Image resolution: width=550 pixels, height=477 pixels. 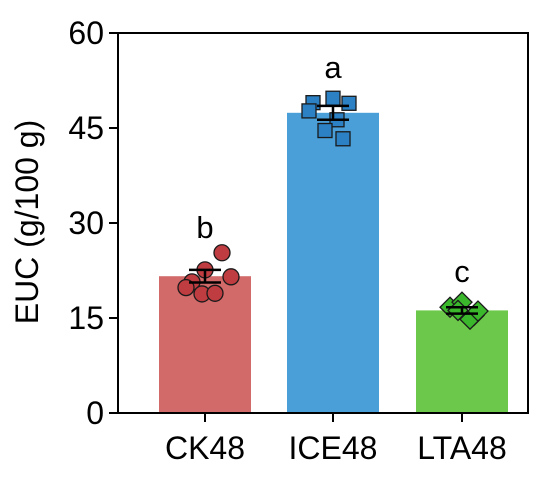 I want to click on bar-ice48, so click(x=333, y=263).